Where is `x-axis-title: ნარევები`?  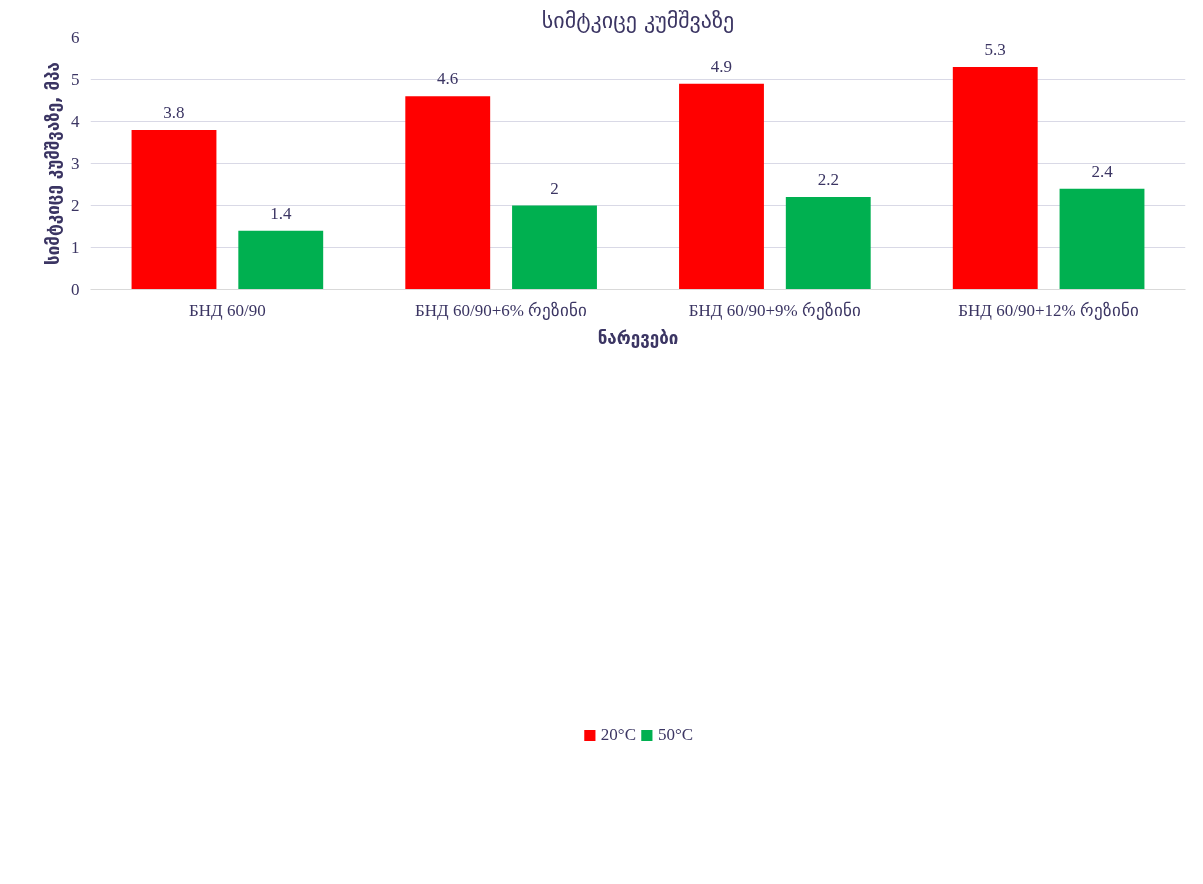
x-axis-title: ნარევები is located at coordinates (638, 337).